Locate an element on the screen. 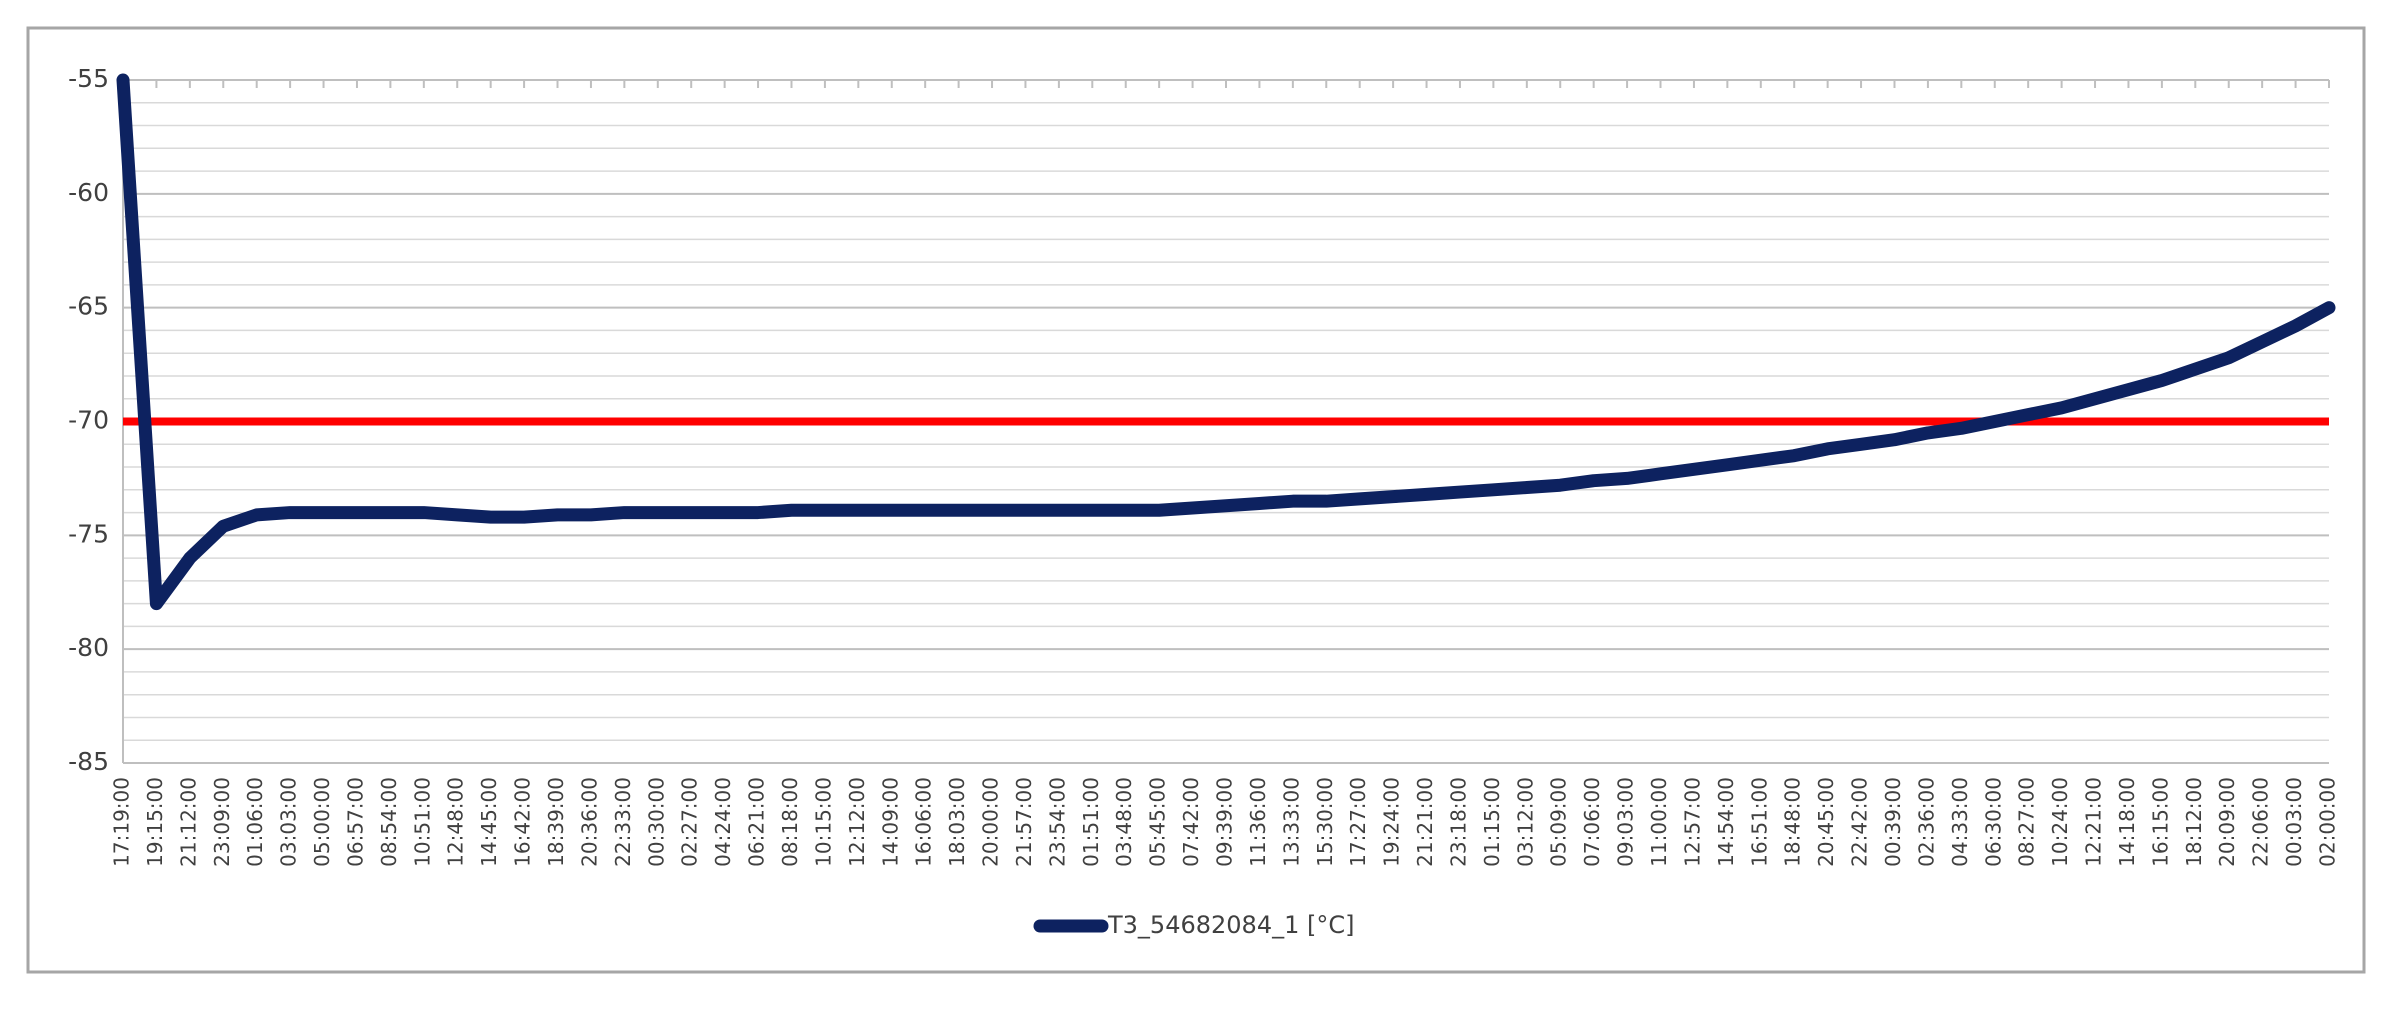 The height and width of the screenshot is (1017, 2394). x-tick-label: 10:51:00 is located at coordinates (422, 822).